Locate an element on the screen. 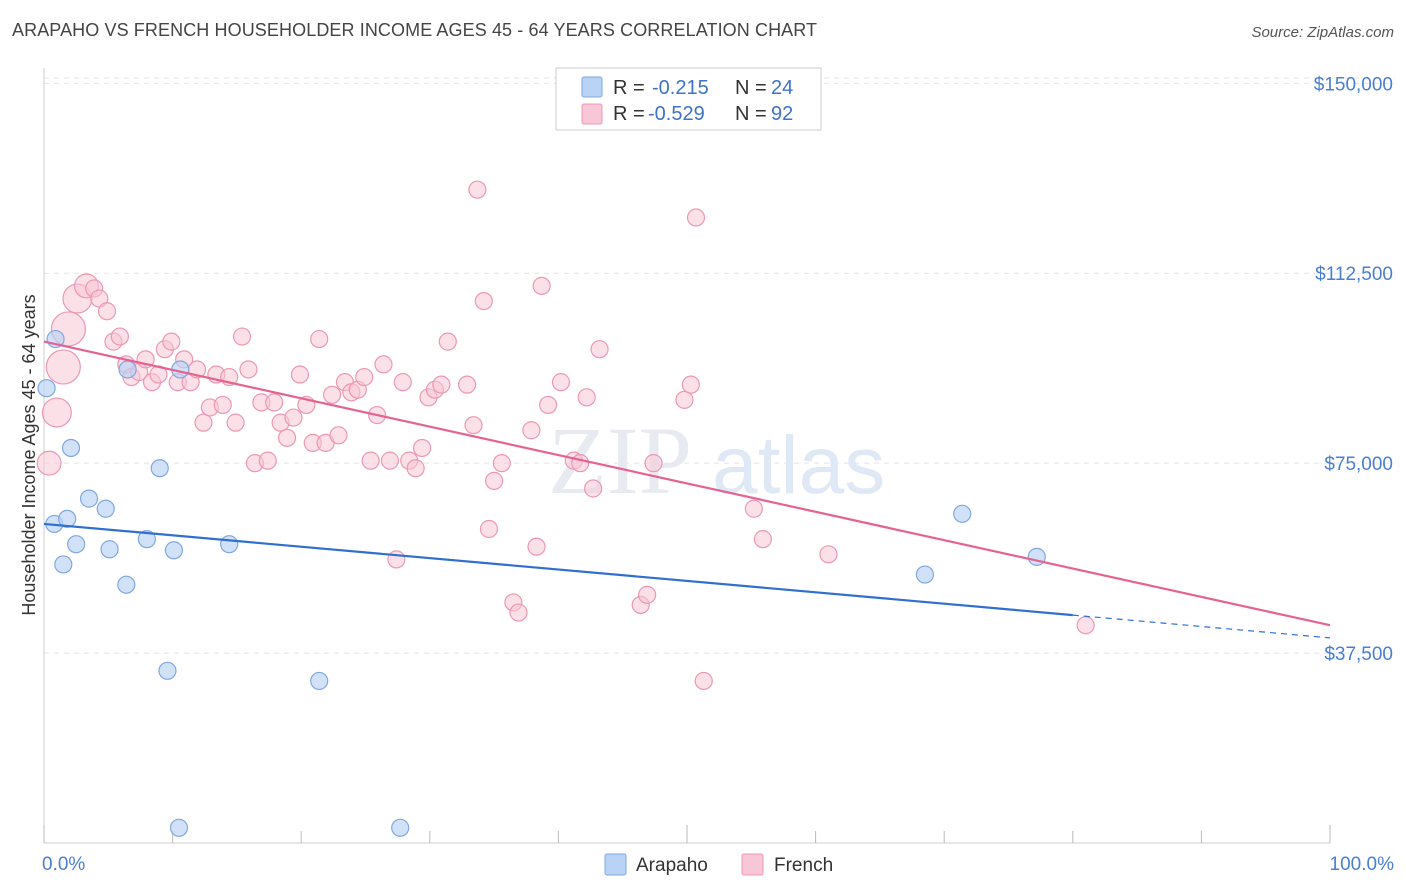 This screenshot has width=1406, height=892. legend-swatch-french is located at coordinates (592, 114).